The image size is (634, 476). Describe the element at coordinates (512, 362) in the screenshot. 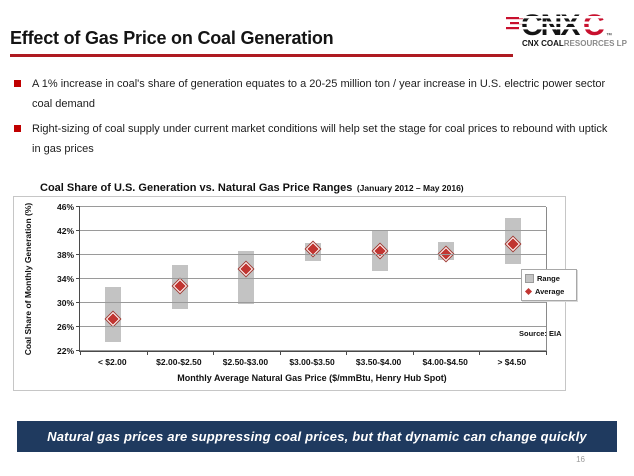

I see `x-tick-label: > $4.50` at that location.